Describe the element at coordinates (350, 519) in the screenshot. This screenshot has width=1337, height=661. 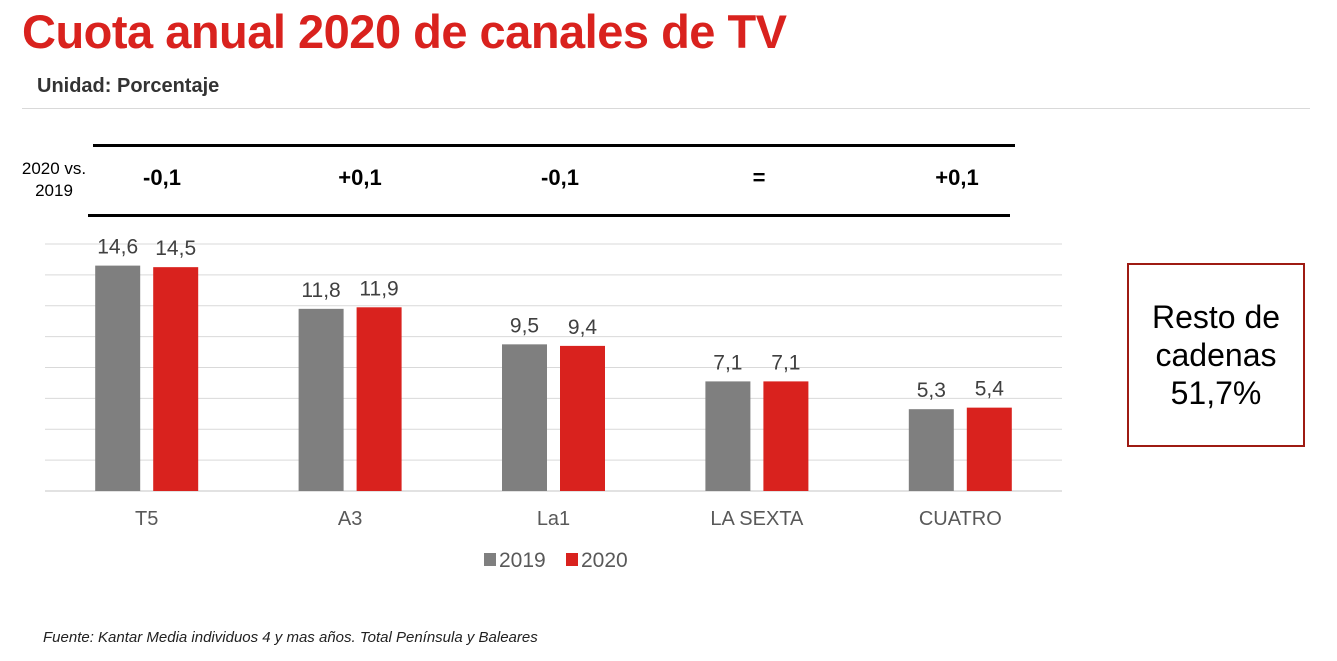
I see `x-tick-label: A3` at that location.